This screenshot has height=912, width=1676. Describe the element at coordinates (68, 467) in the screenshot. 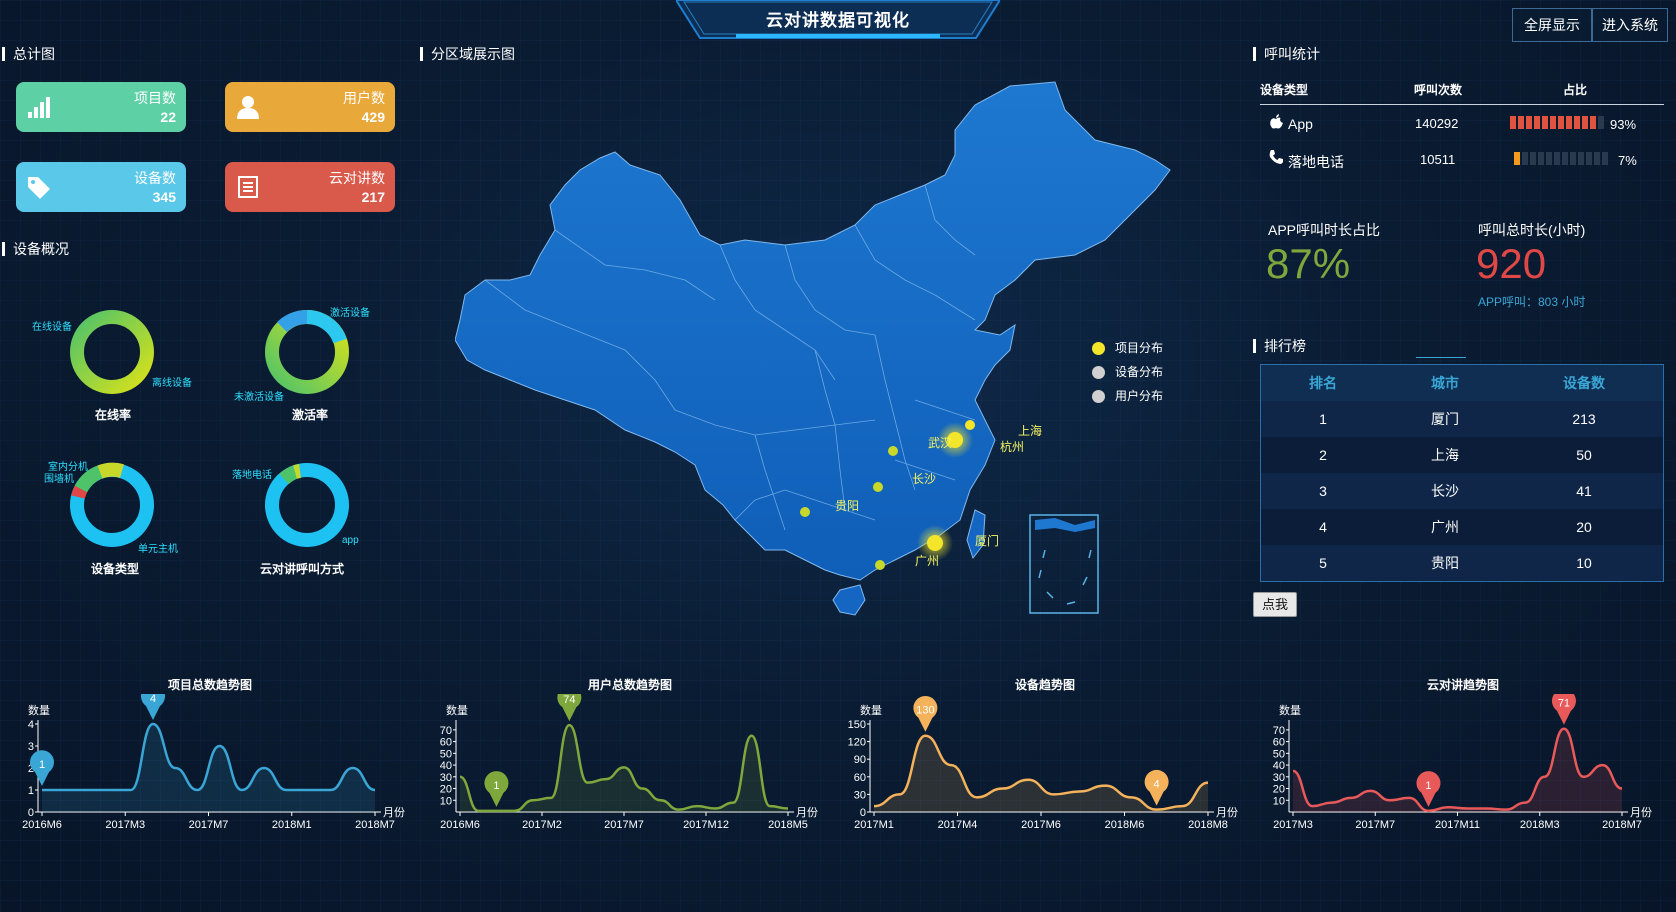

I see `donut-label: 室内分机` at that location.